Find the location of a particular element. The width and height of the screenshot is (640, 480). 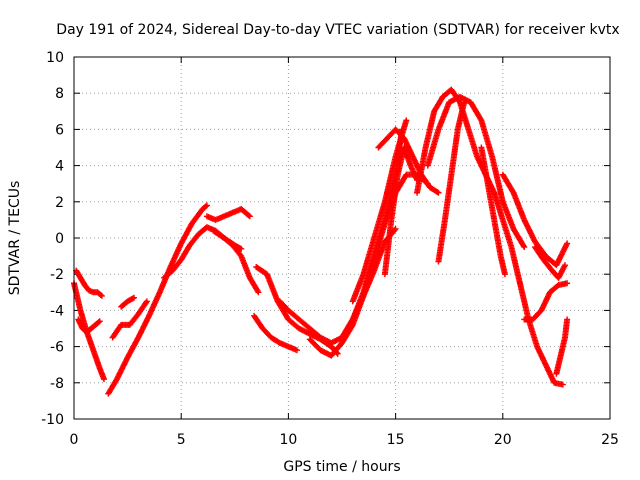

x-tick-label: 10 is located at coordinates (288, 440).